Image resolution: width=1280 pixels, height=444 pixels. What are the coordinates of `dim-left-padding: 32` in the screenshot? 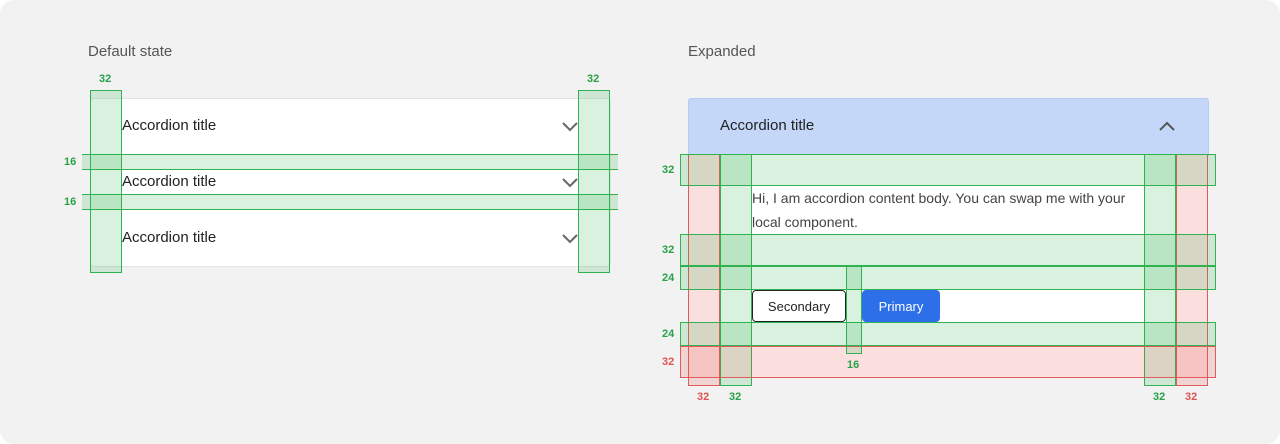 It's located at (105, 79).